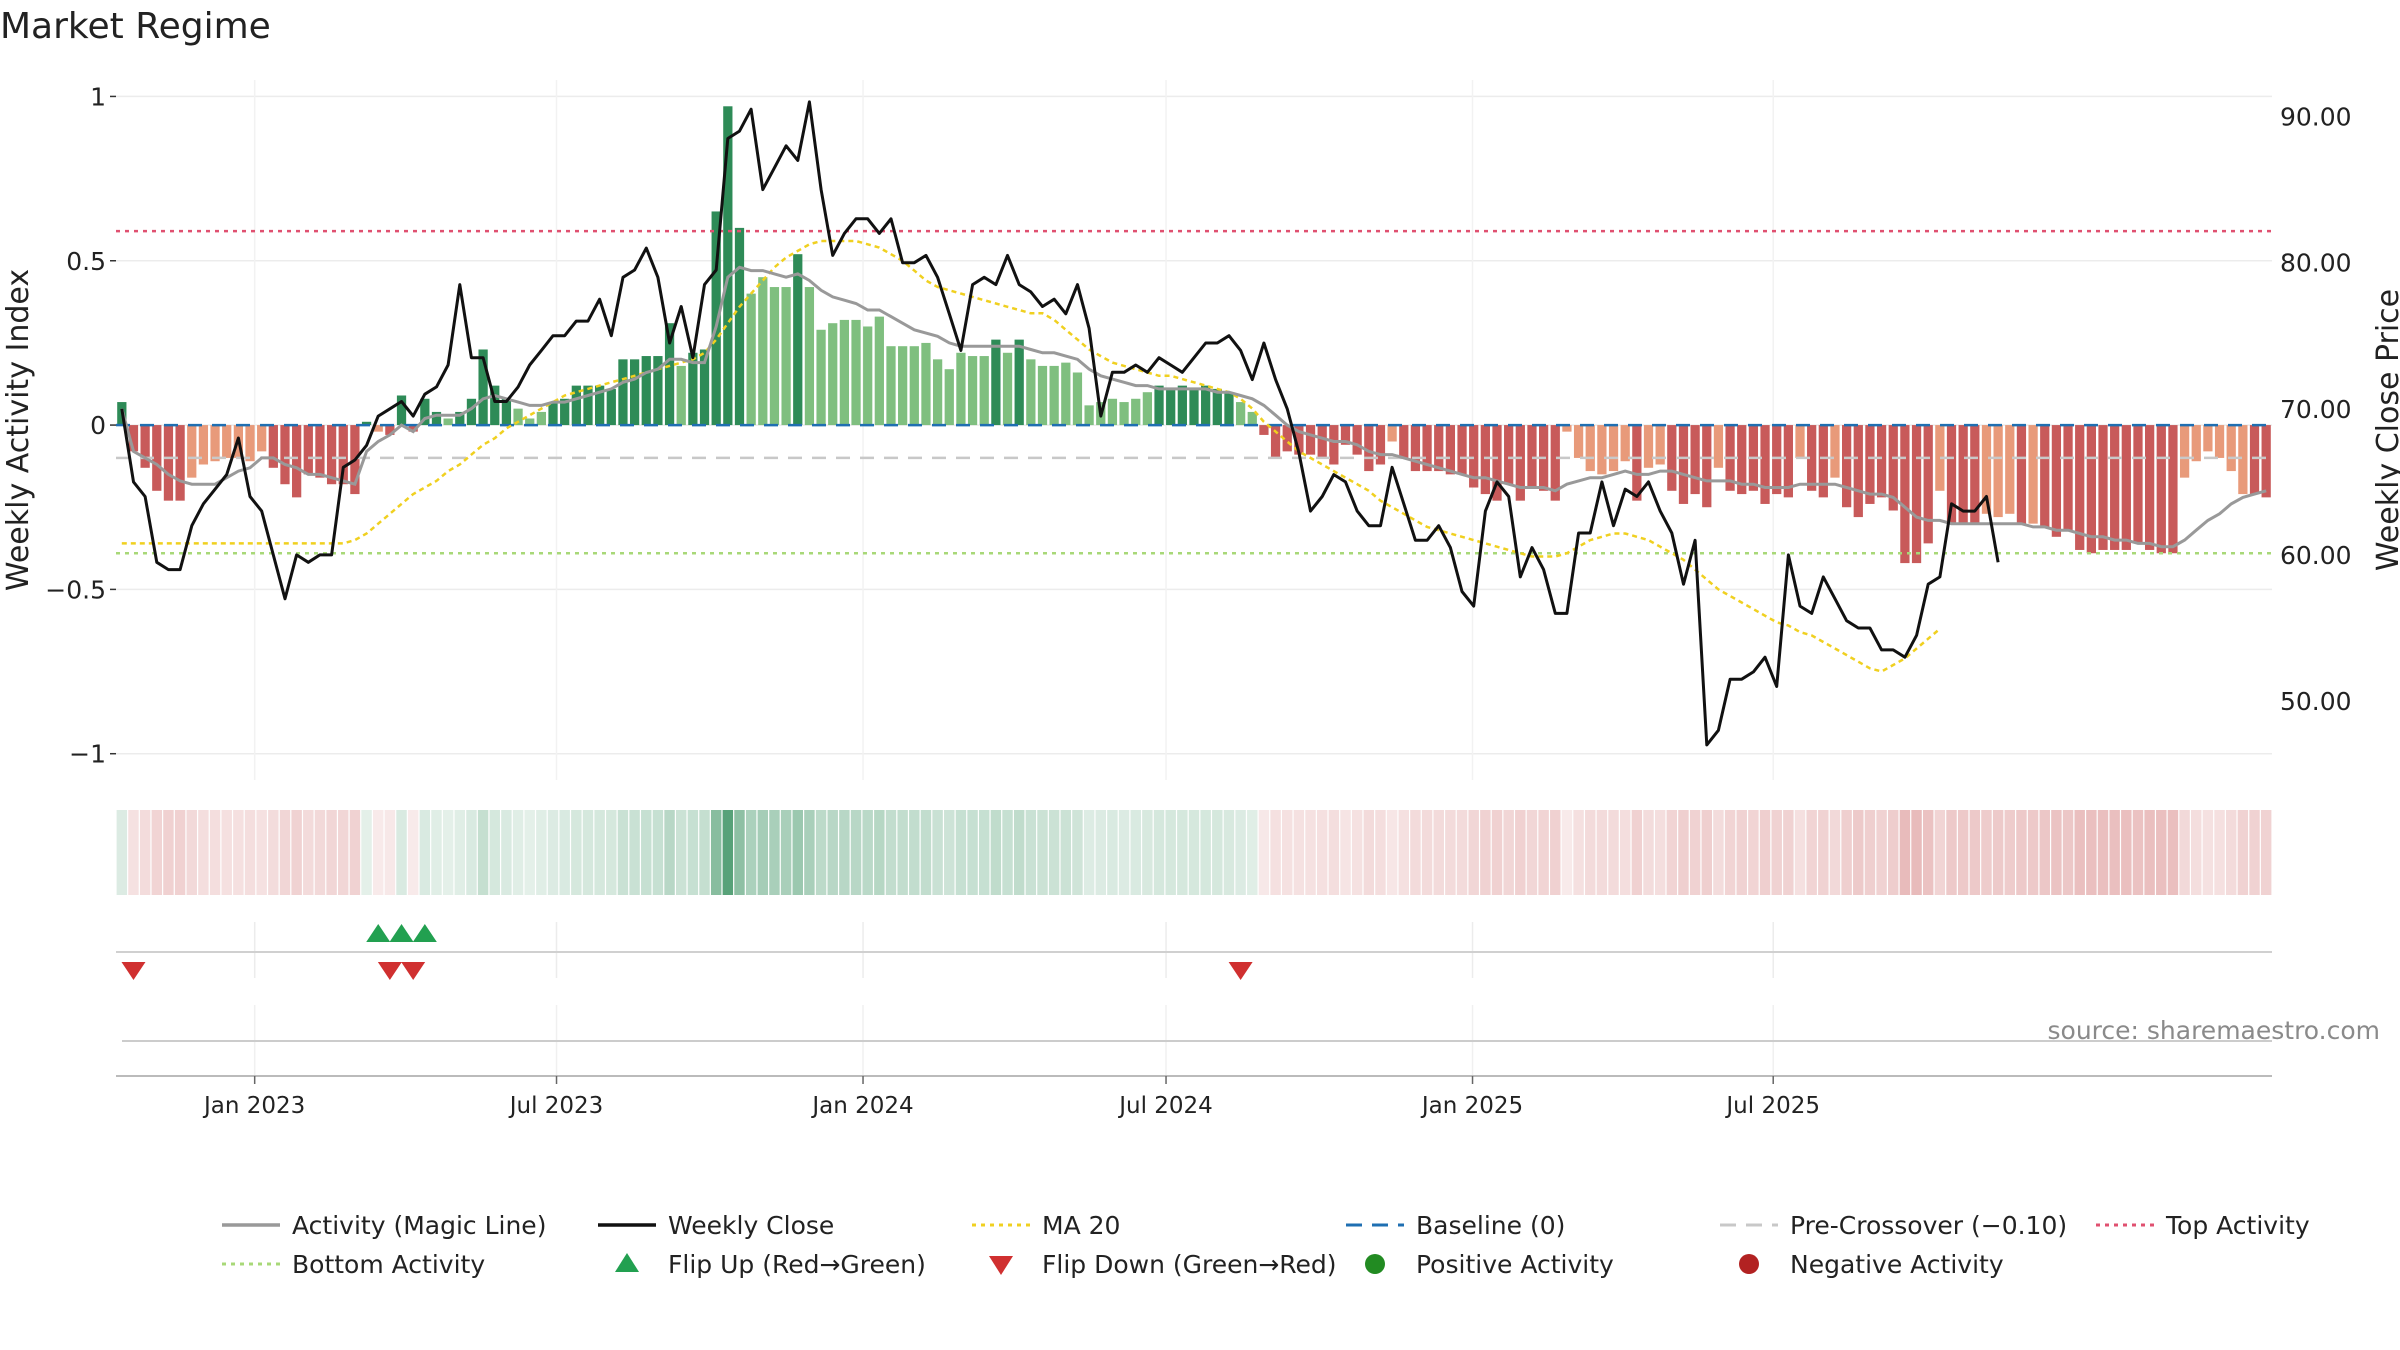  Describe the element at coordinates (751, 1225) in the screenshot. I see `legend-label: Weekly Close` at that location.